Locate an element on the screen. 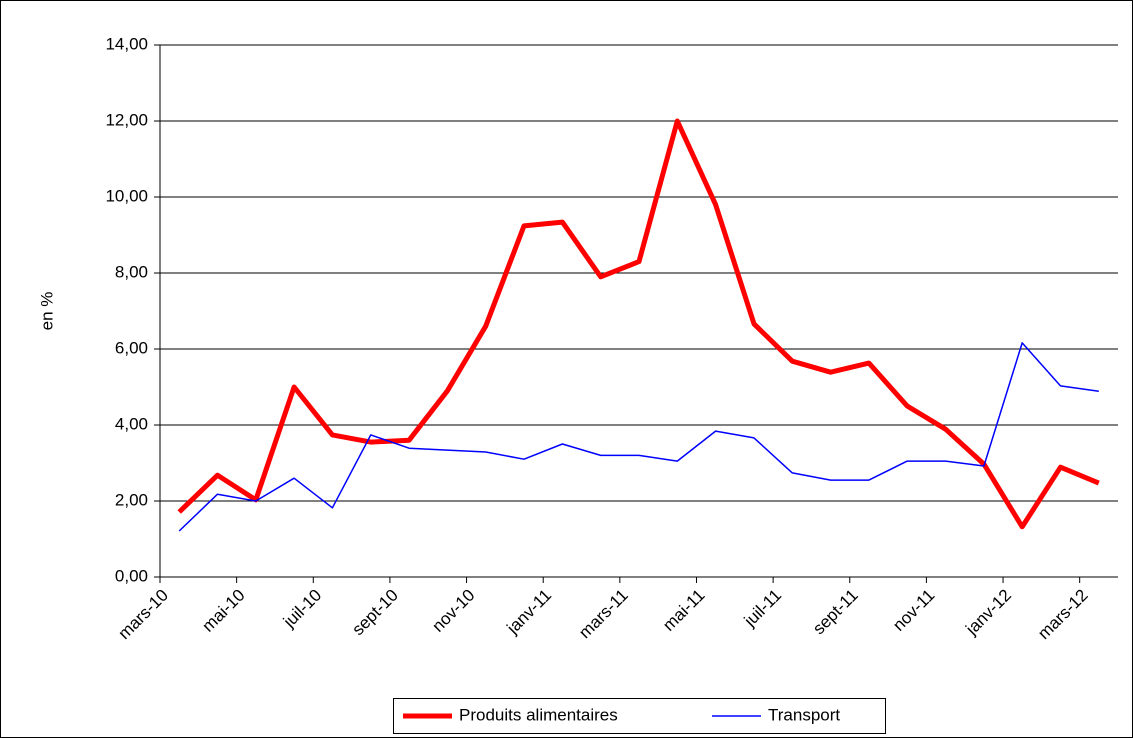 The image size is (1133, 738). y-tick-label: 0,00 is located at coordinates (131, 575).